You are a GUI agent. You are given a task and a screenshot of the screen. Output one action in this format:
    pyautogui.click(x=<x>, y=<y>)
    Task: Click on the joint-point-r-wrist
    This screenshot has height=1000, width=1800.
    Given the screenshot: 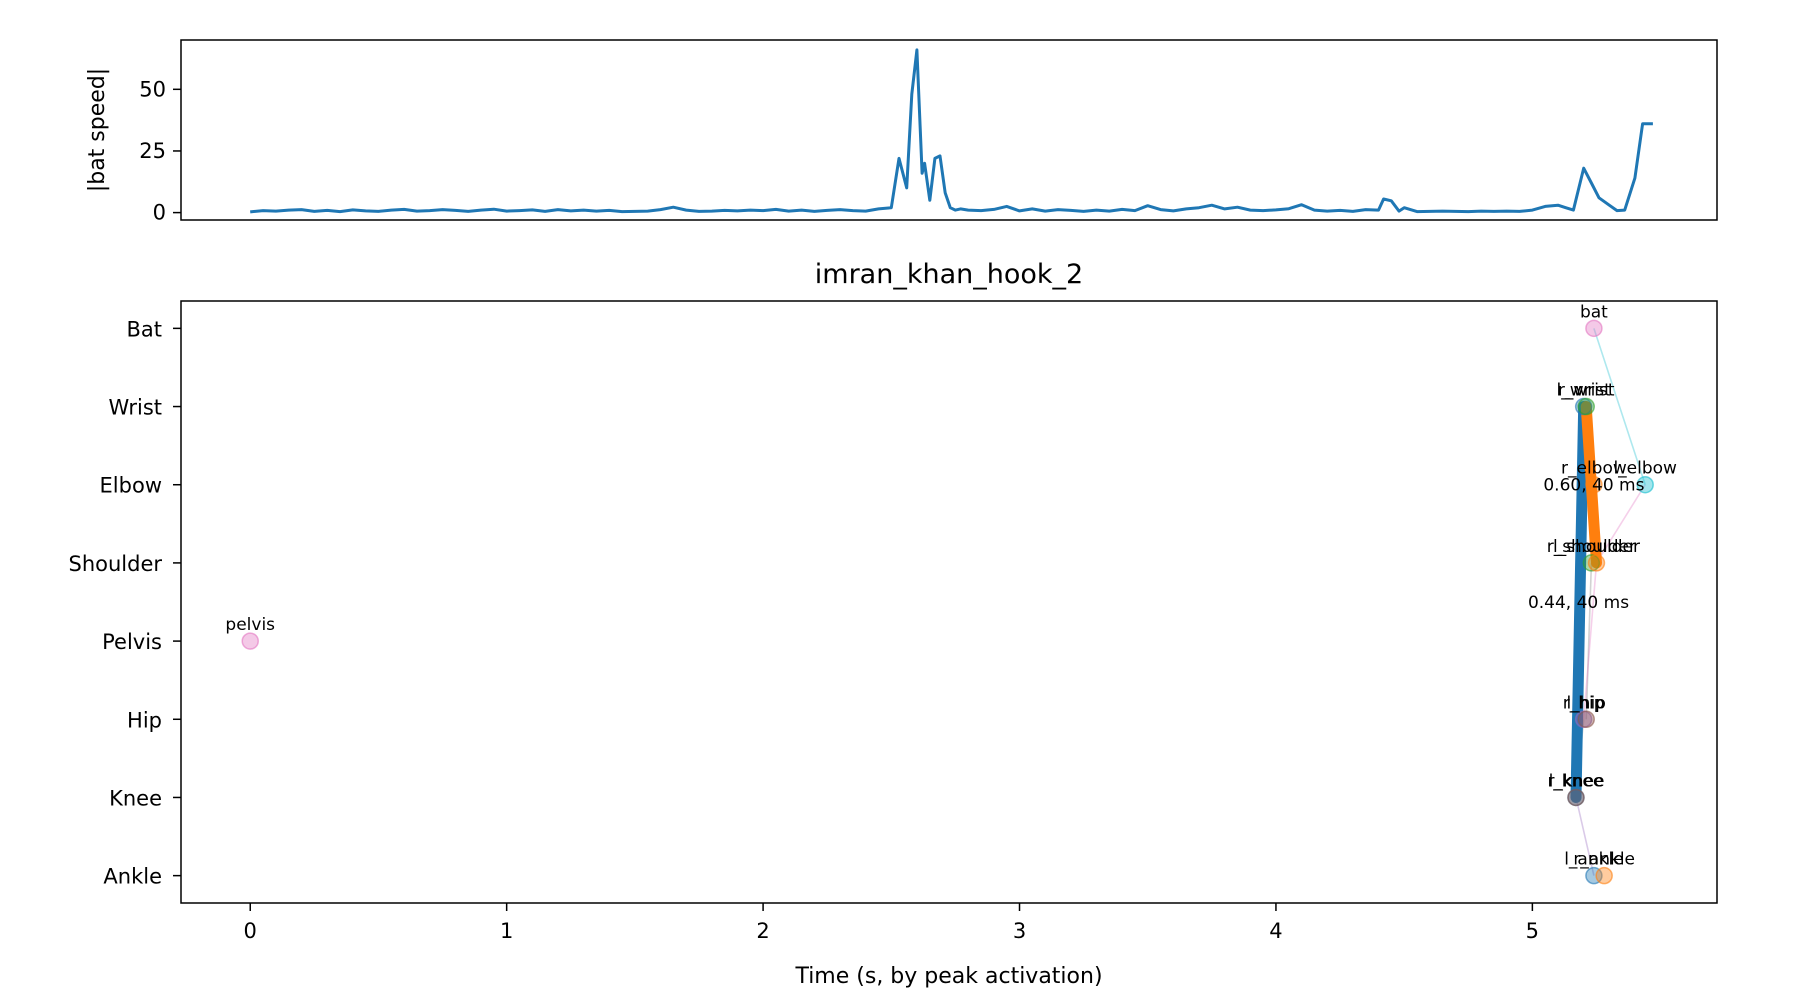 What is the action you would take?
    pyautogui.click(x=1586, y=406)
    